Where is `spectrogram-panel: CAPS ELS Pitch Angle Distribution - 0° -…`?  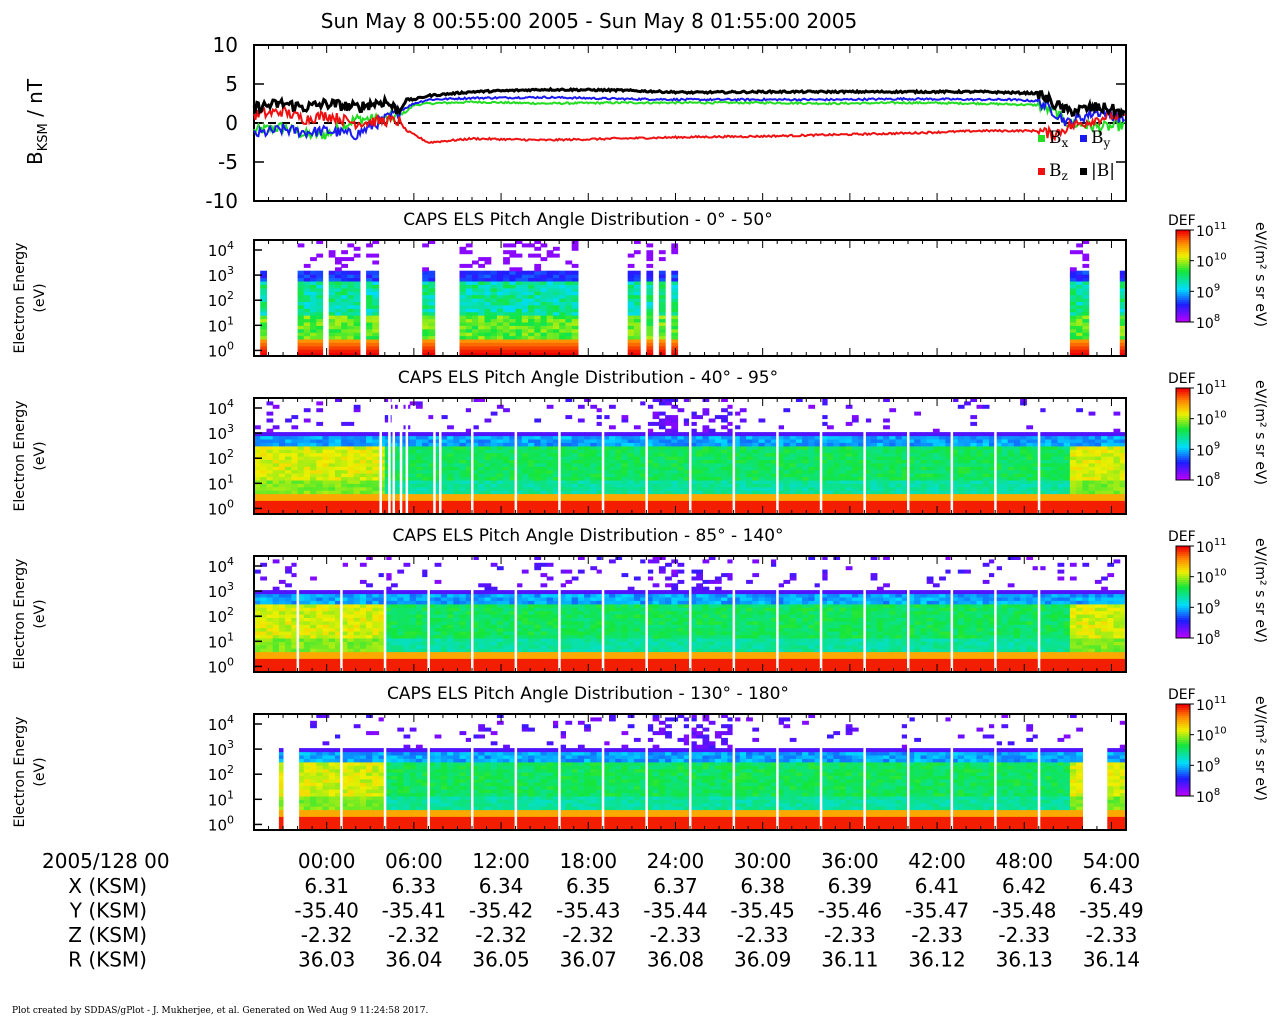
spectrogram-panel: CAPS ELS Pitch Angle Distribution - 0° -… is located at coordinates (640, 285).